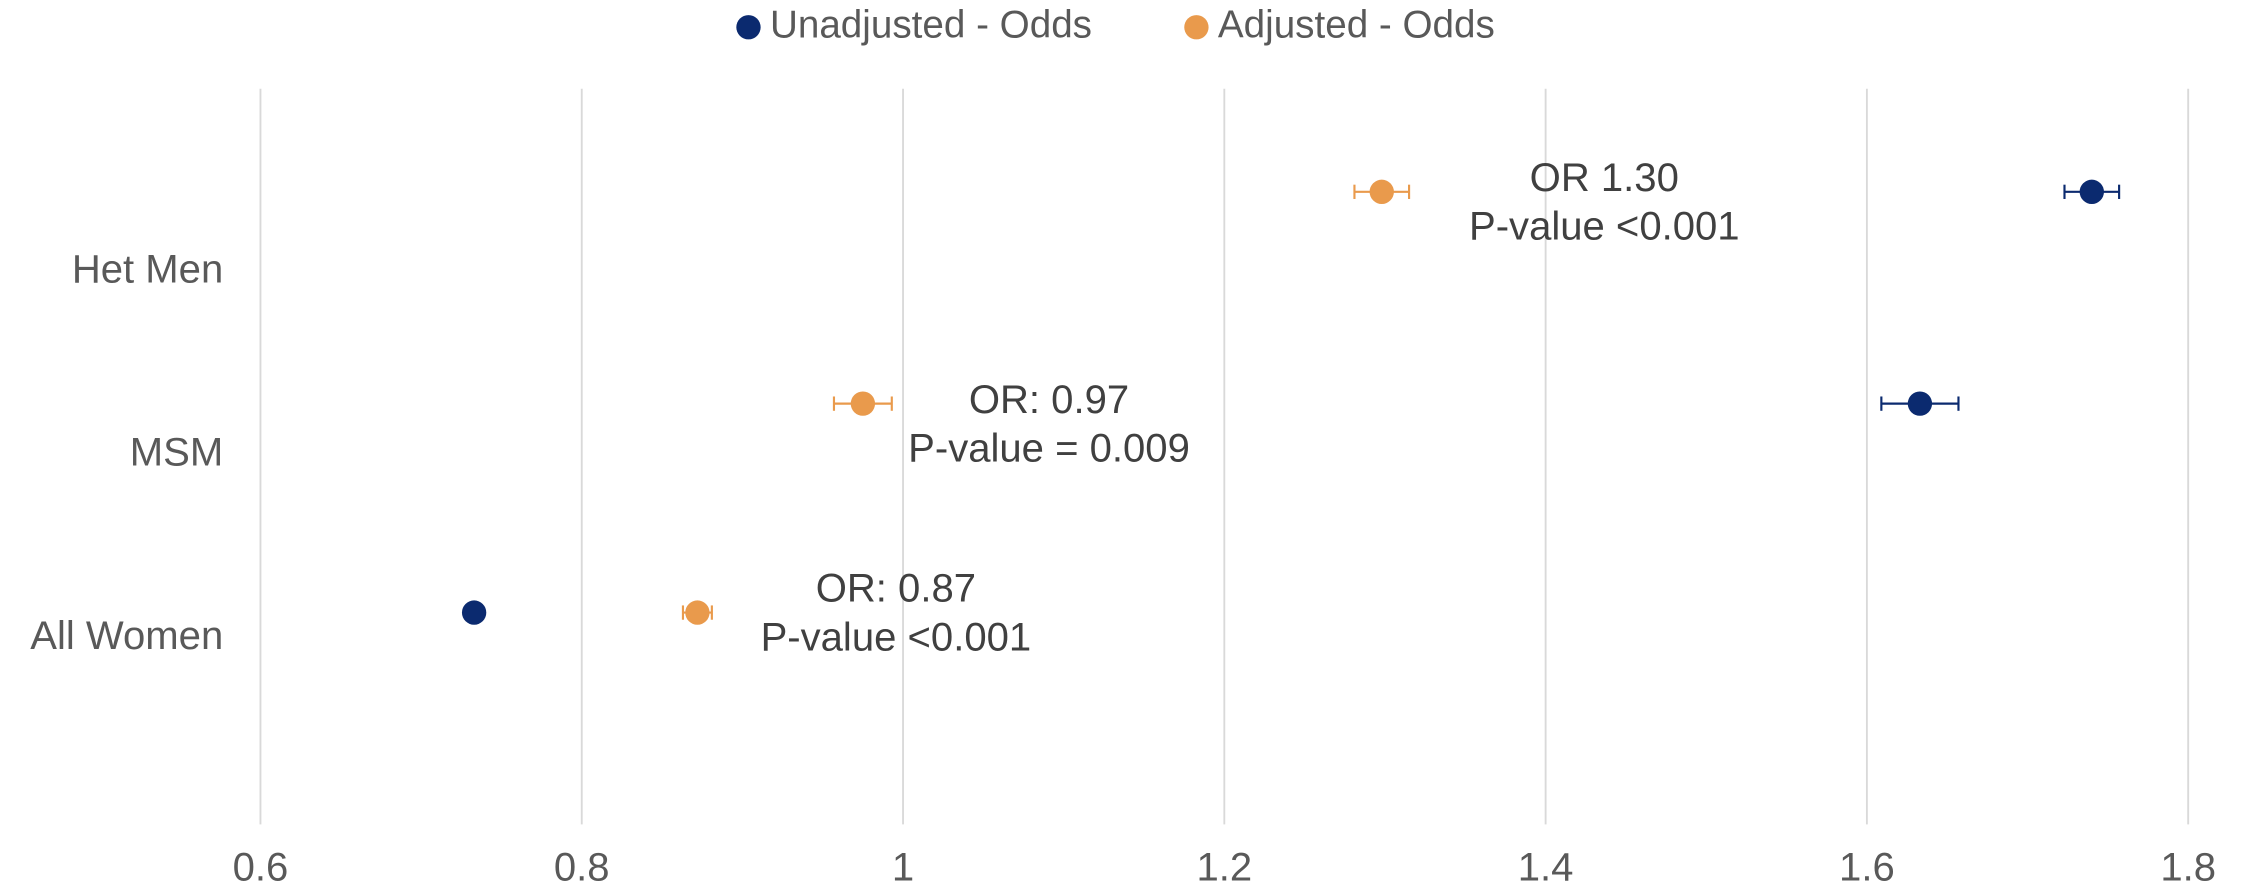 The image size is (2244, 896). I want to click on x-tick-label: 0.6, so click(261, 868).